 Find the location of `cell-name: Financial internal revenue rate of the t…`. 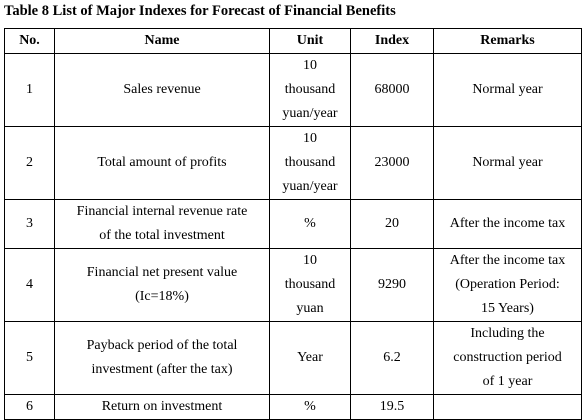

cell-name: Financial internal revenue rate of the t… is located at coordinates (162, 224).